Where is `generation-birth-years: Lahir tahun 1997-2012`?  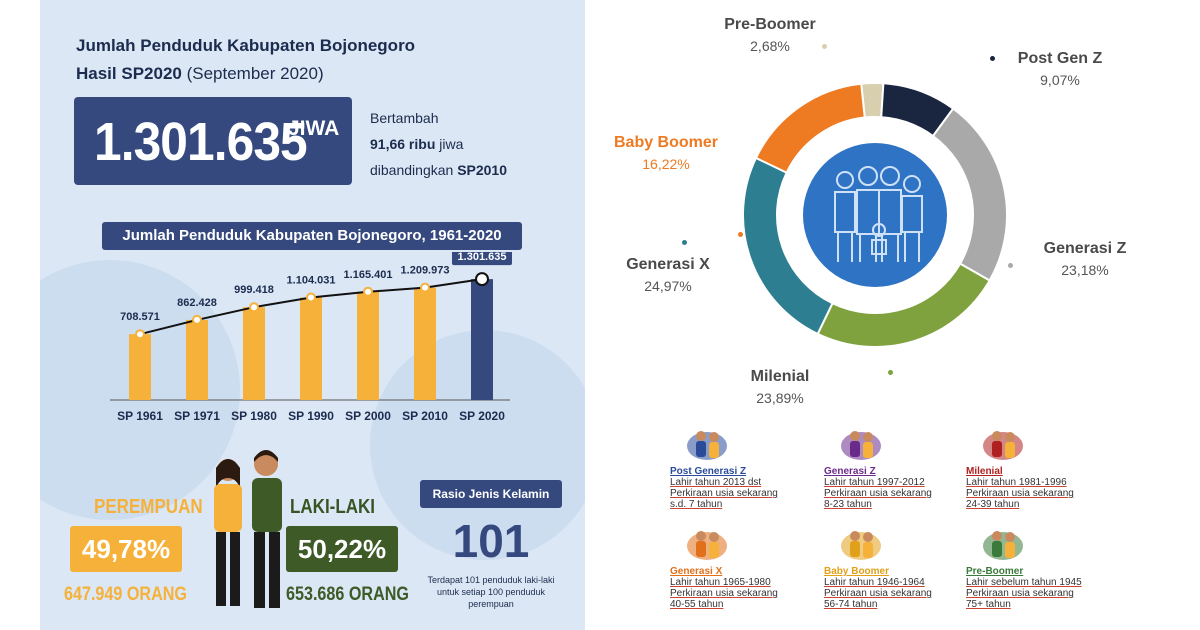 generation-birth-years: Lahir tahun 1997-2012 is located at coordinates (874, 482).